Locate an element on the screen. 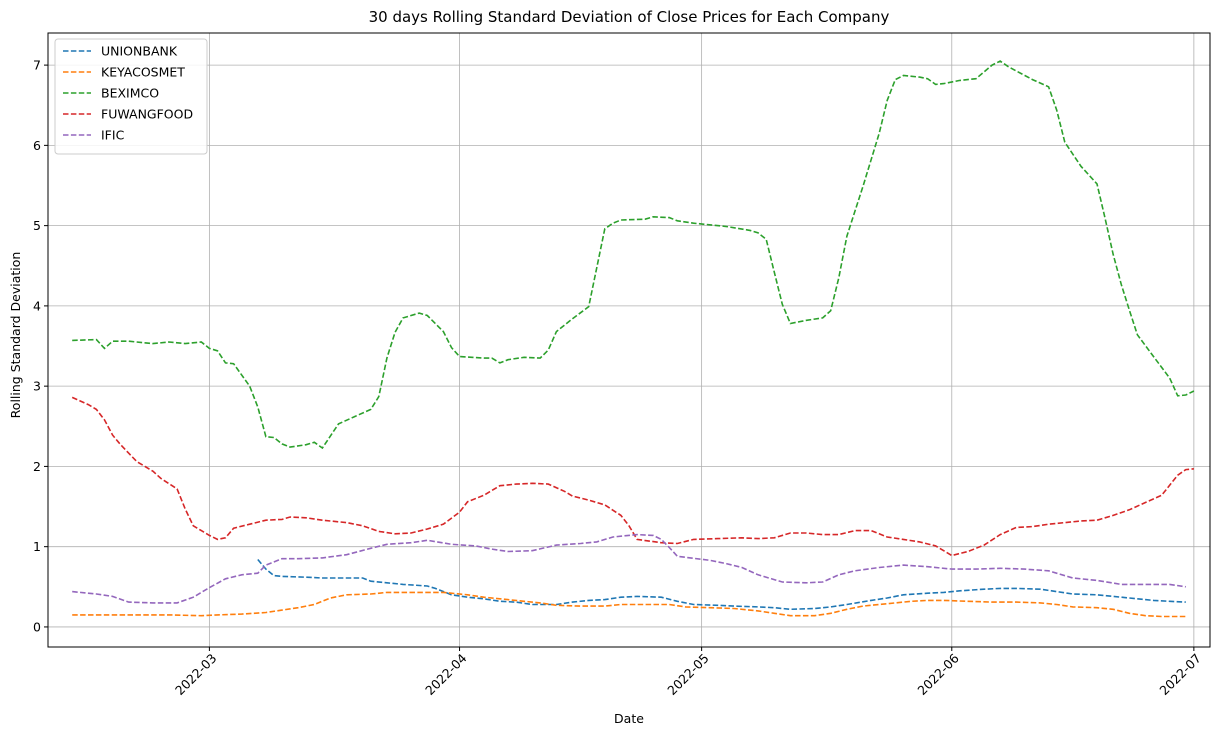  x-tick-label: 2022-07 is located at coordinates (1180, 675).